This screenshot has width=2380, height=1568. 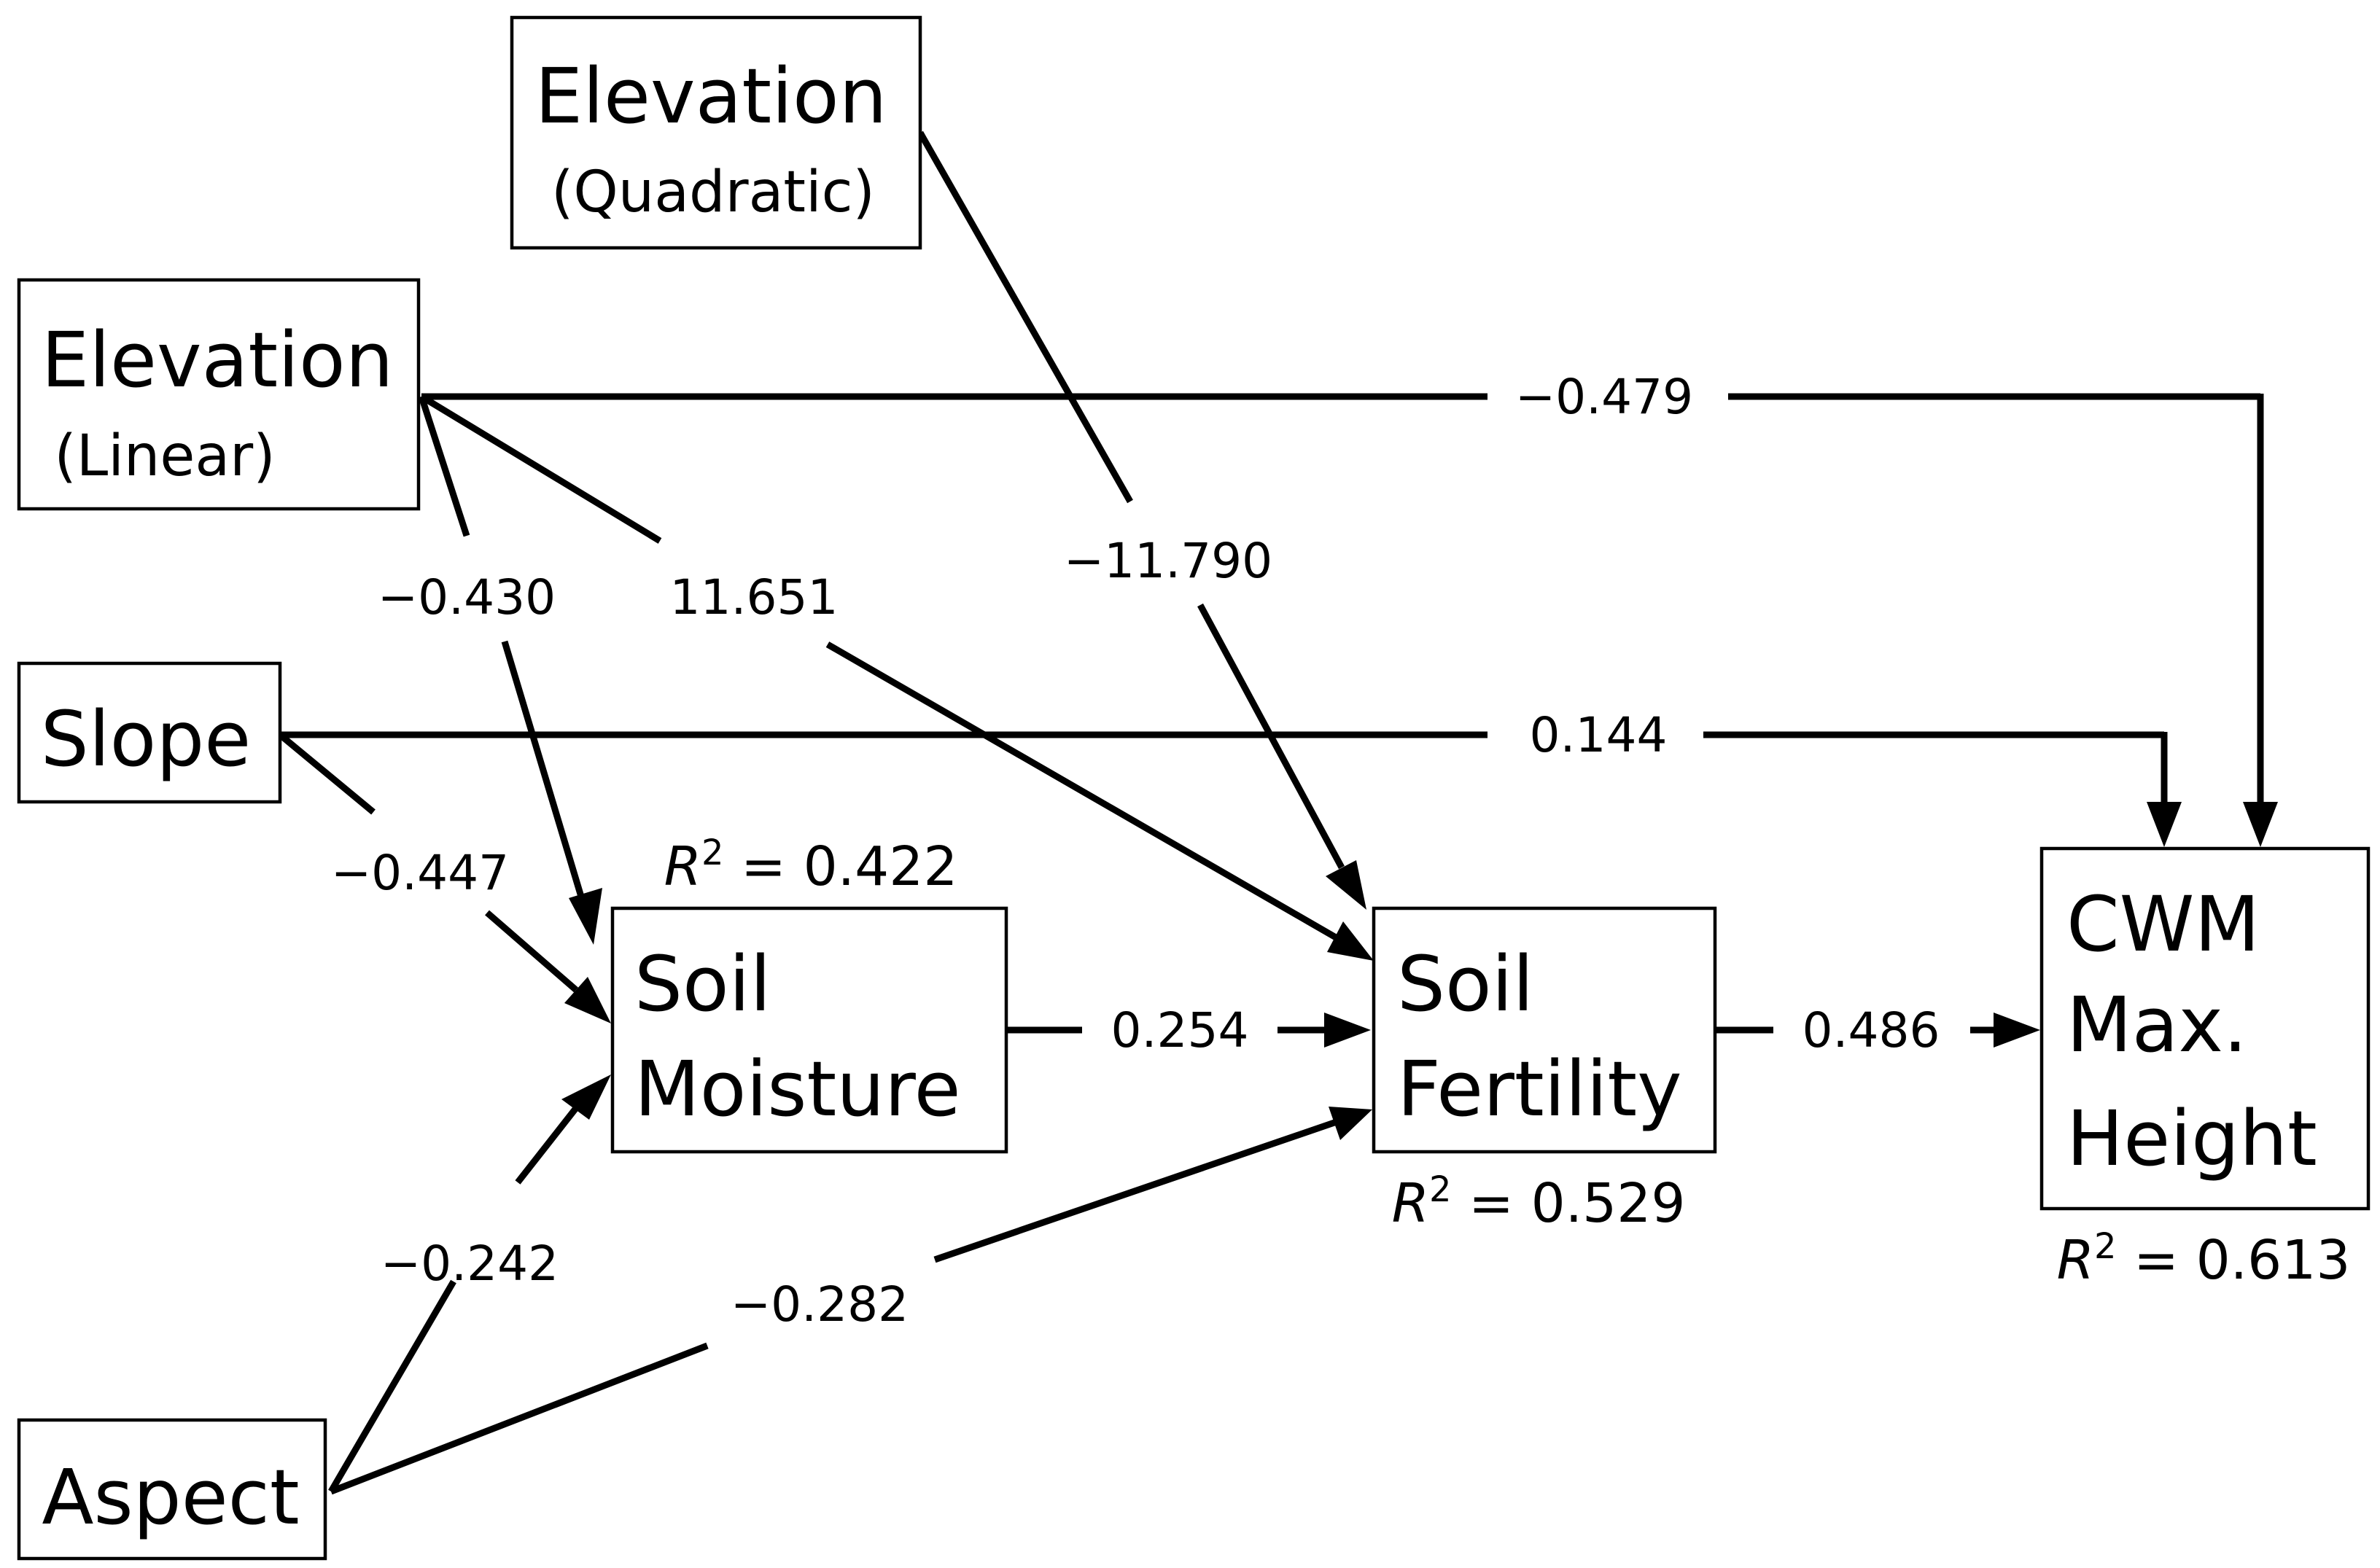 What do you see at coordinates (170, 1497) in the screenshot?
I see `node-aspect-title: Aspect` at bounding box center [170, 1497].